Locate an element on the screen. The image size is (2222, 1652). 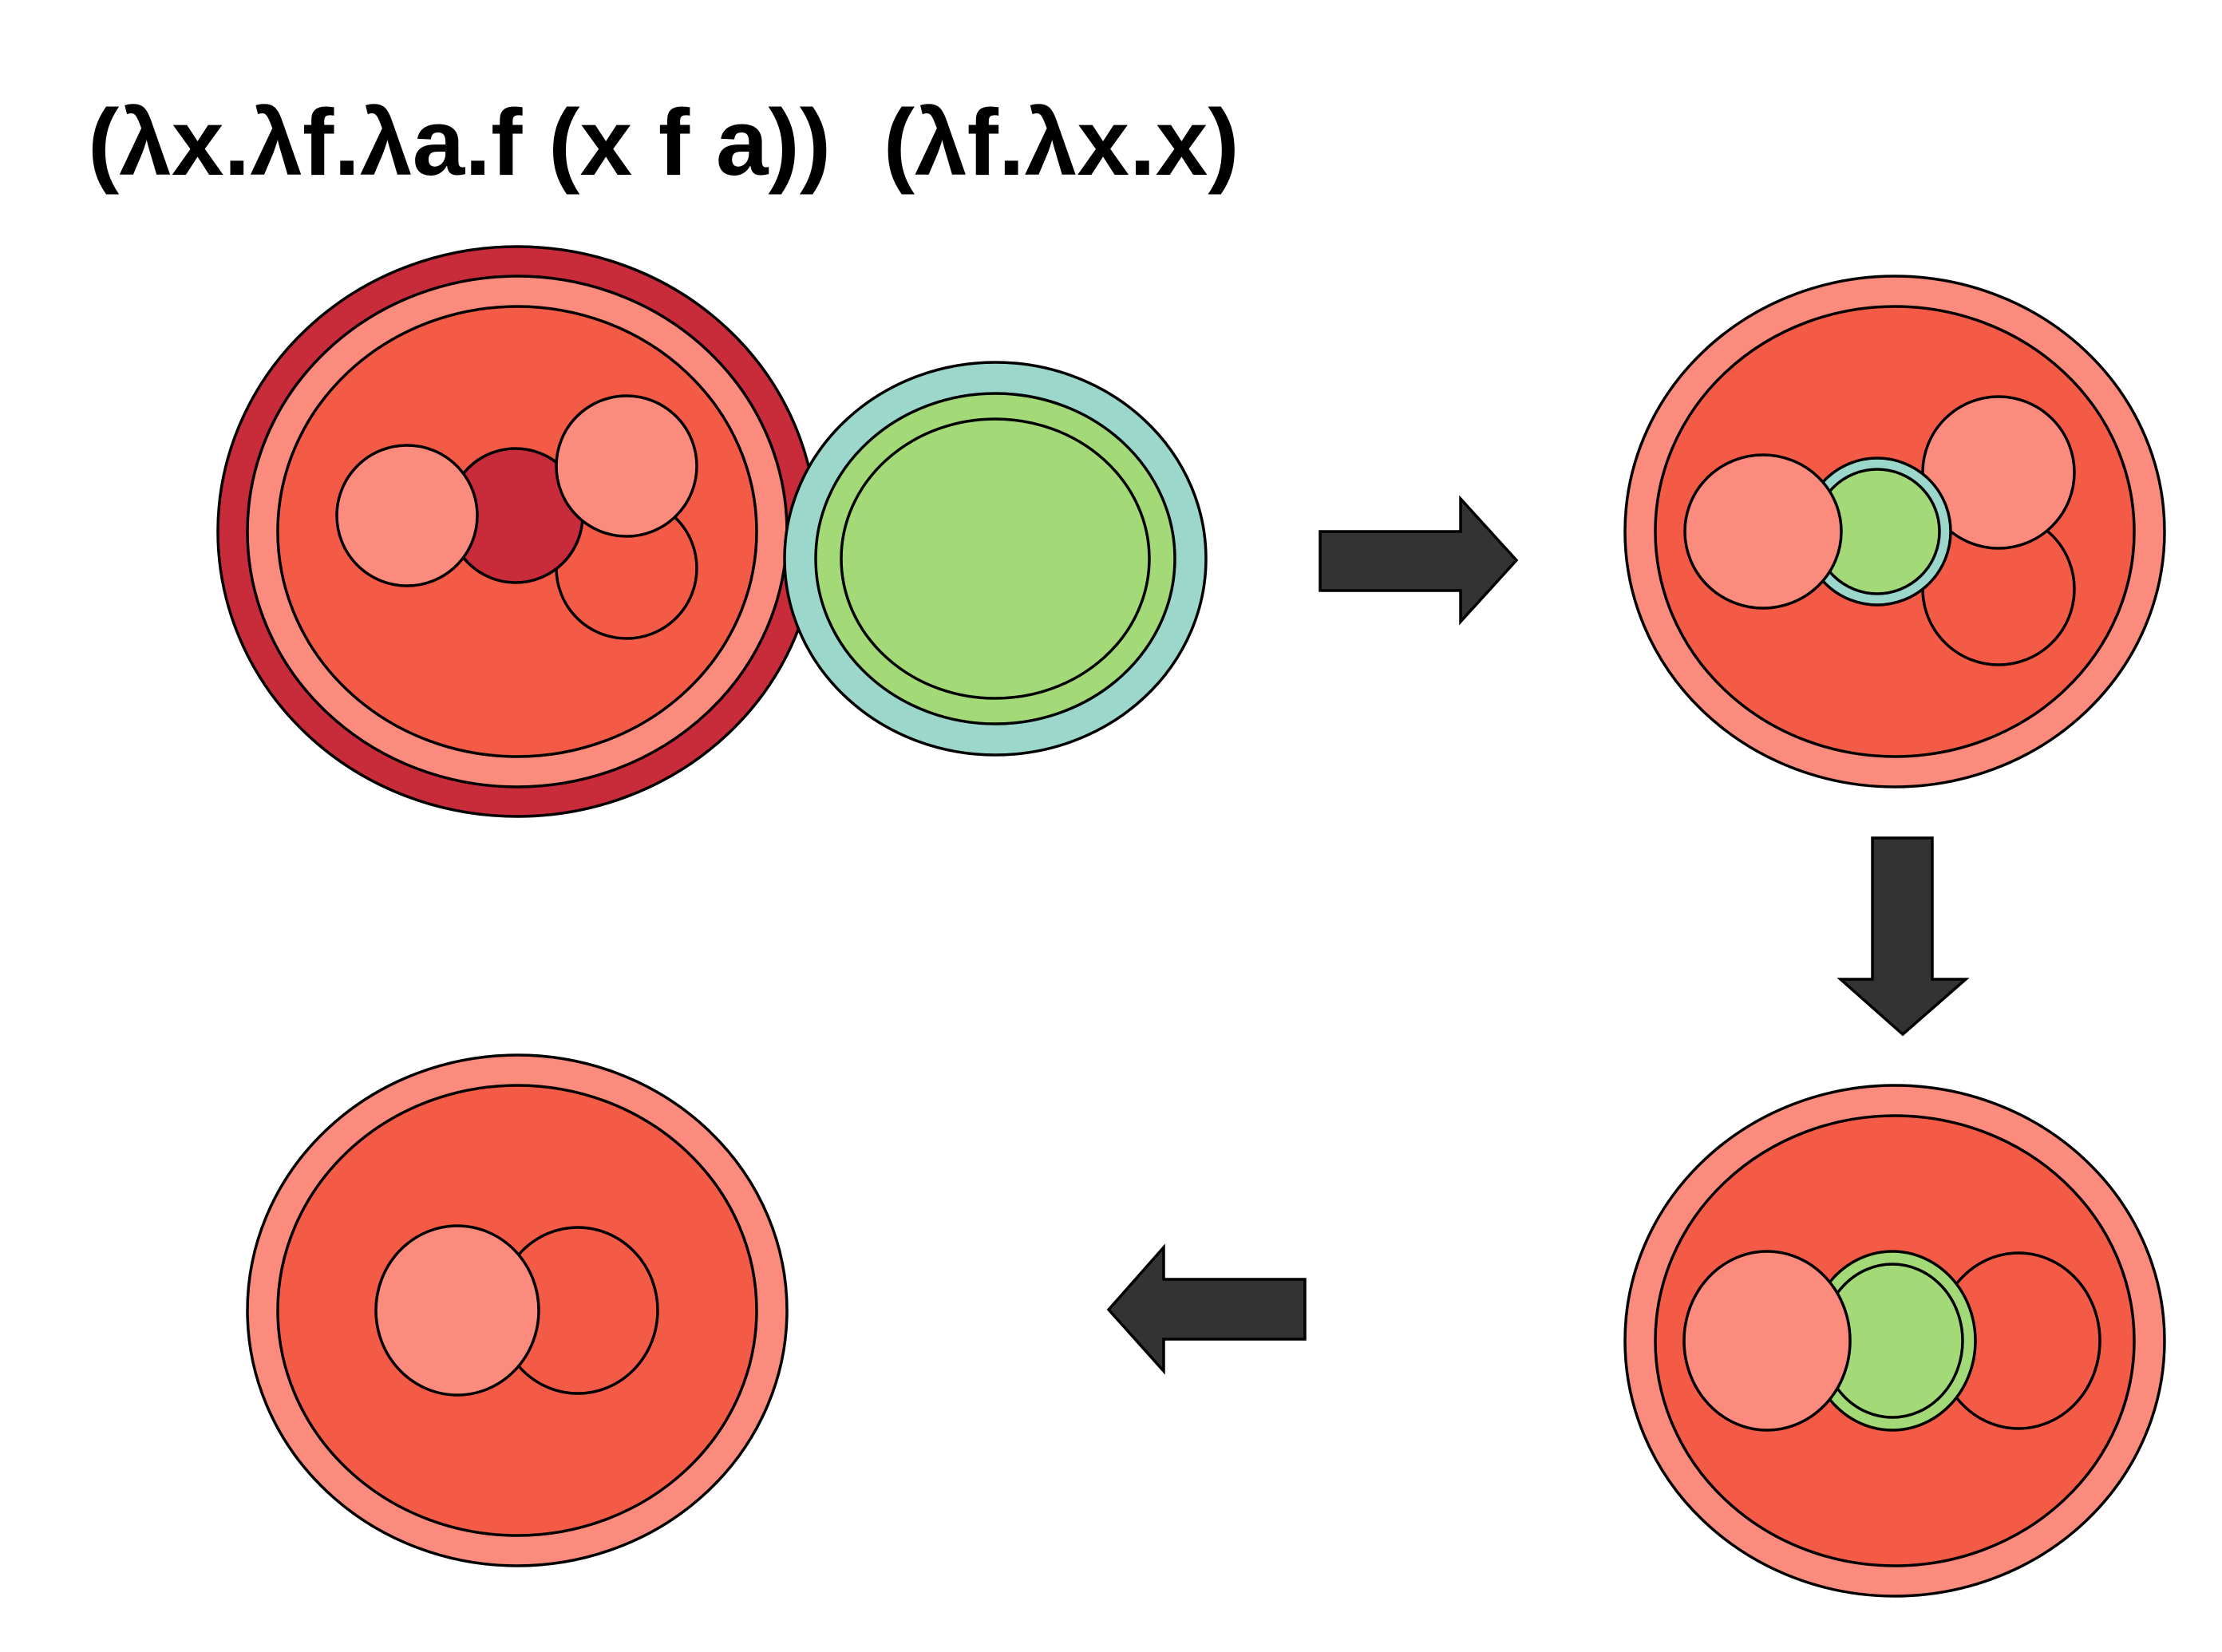
stage-2-circle-left is located at coordinates (1763, 531).